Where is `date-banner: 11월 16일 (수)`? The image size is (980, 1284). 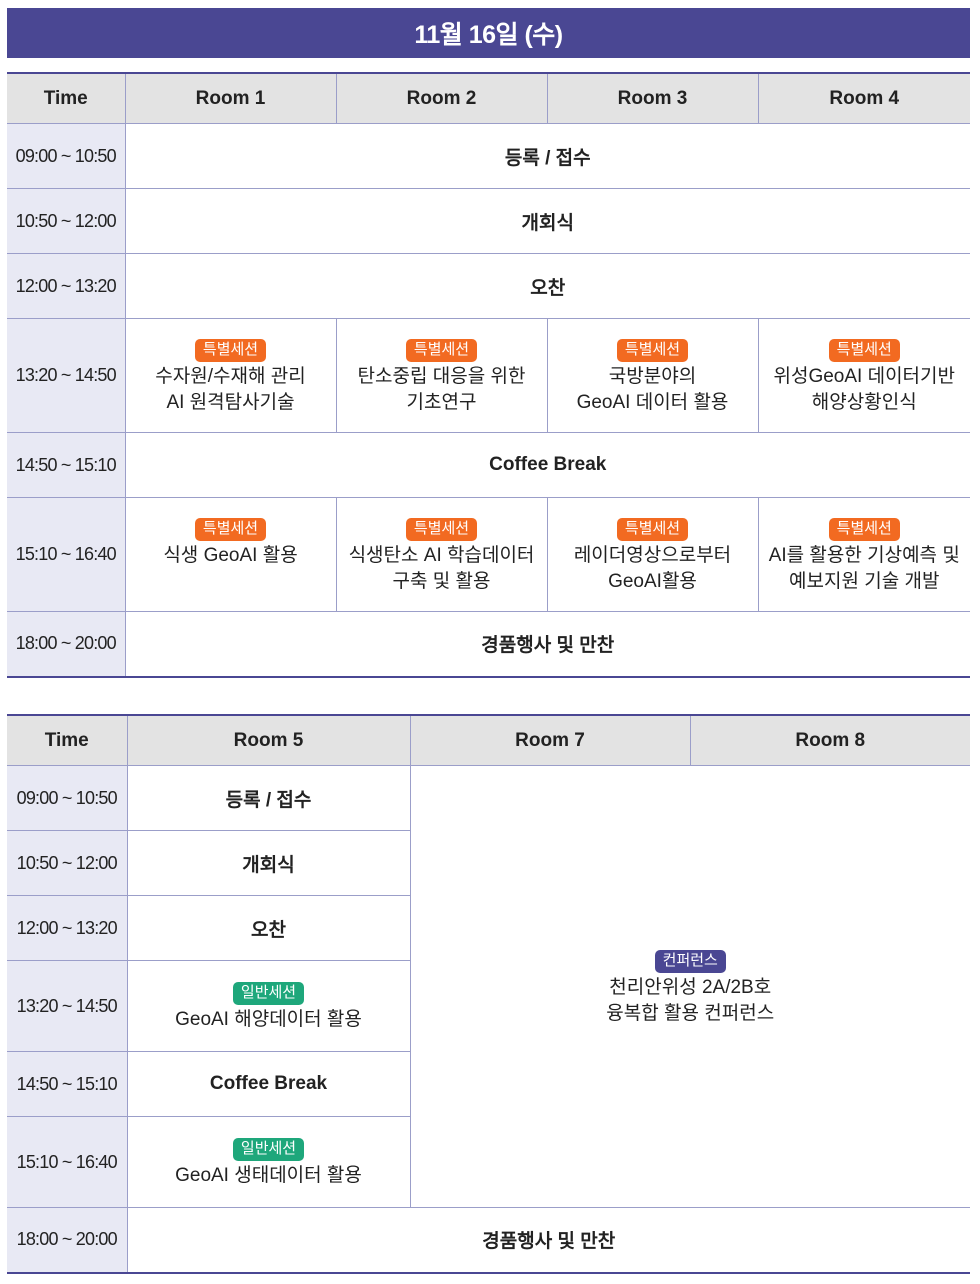 date-banner: 11월 16일 (수) is located at coordinates (488, 33).